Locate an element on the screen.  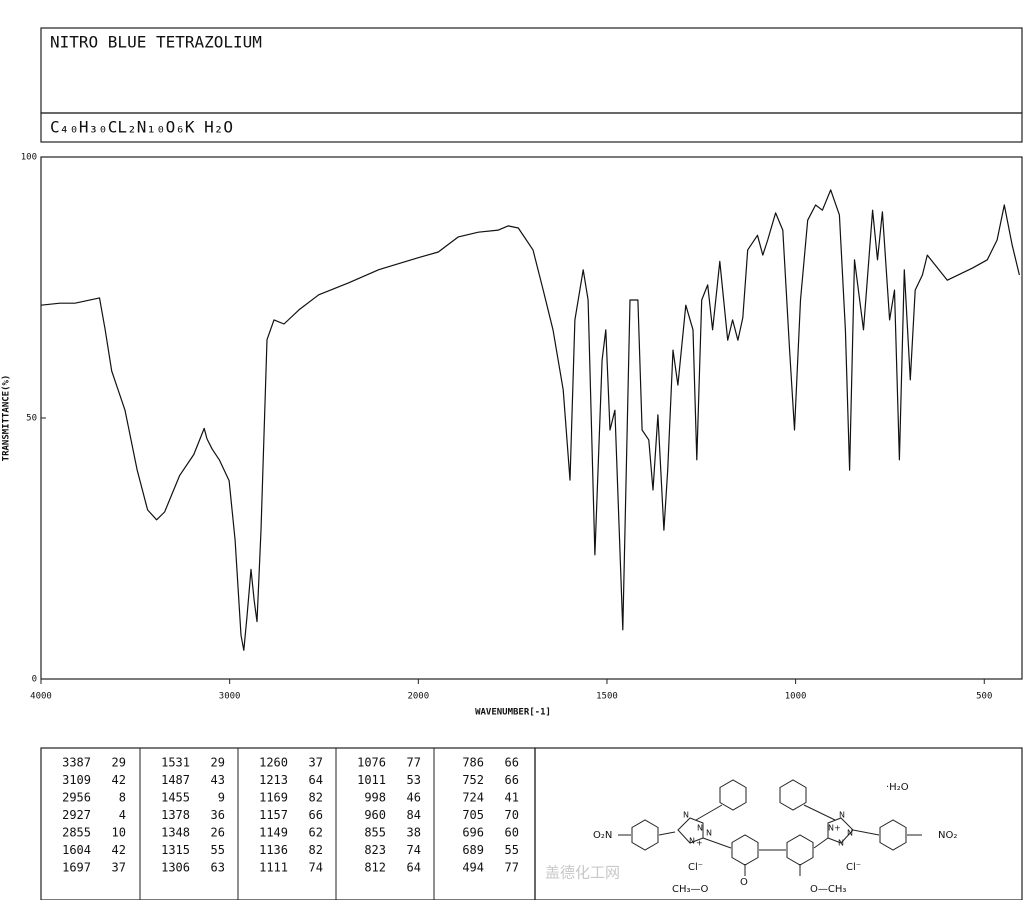
y-tick-label: 100 is located at coordinates (29, 158).